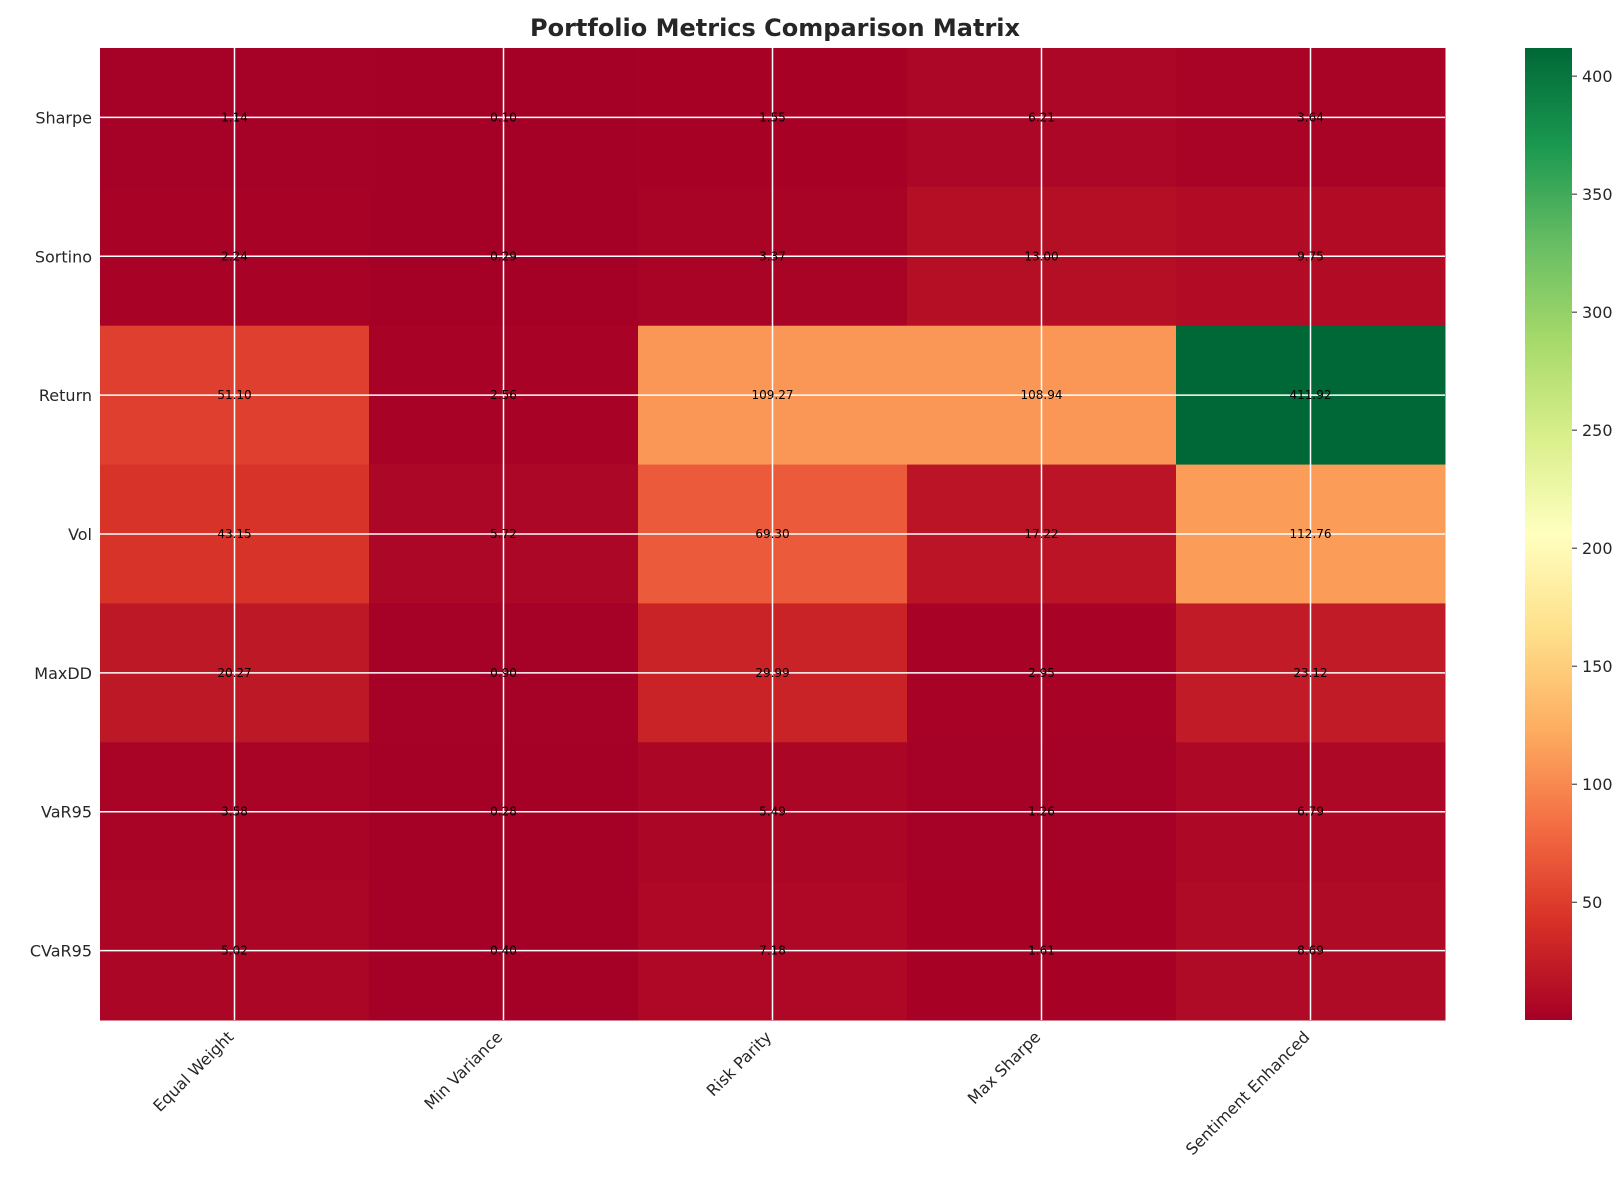 The height and width of the screenshot is (1186, 1624). Describe the element at coordinates (61, 534) in the screenshot. I see `y-axis-tick-labels: Sharpe Sortino Return Vol MaxDD VaR95 CVaR95` at that location.